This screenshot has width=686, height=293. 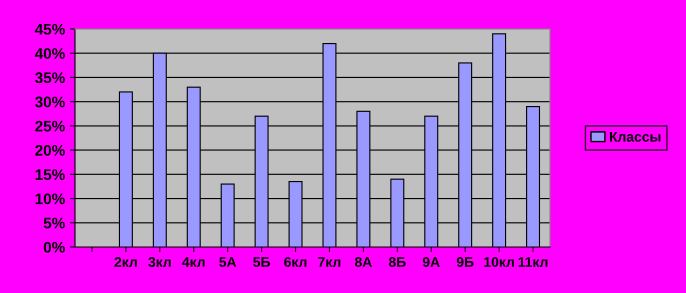 I want to click on y-tick-label: 30%, so click(x=50, y=102).